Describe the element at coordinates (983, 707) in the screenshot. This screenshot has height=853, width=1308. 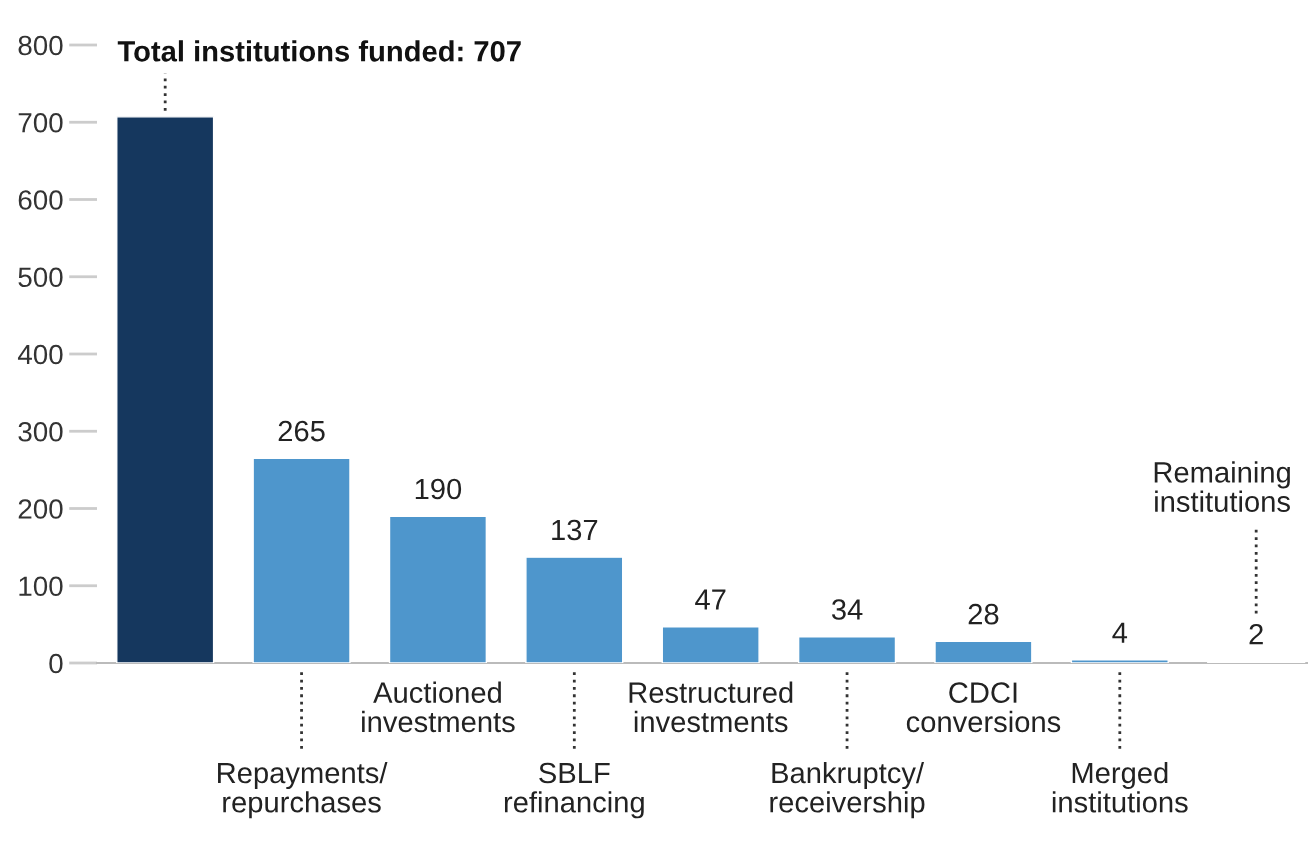
I see `x-tick-label: CDCI conversions` at that location.